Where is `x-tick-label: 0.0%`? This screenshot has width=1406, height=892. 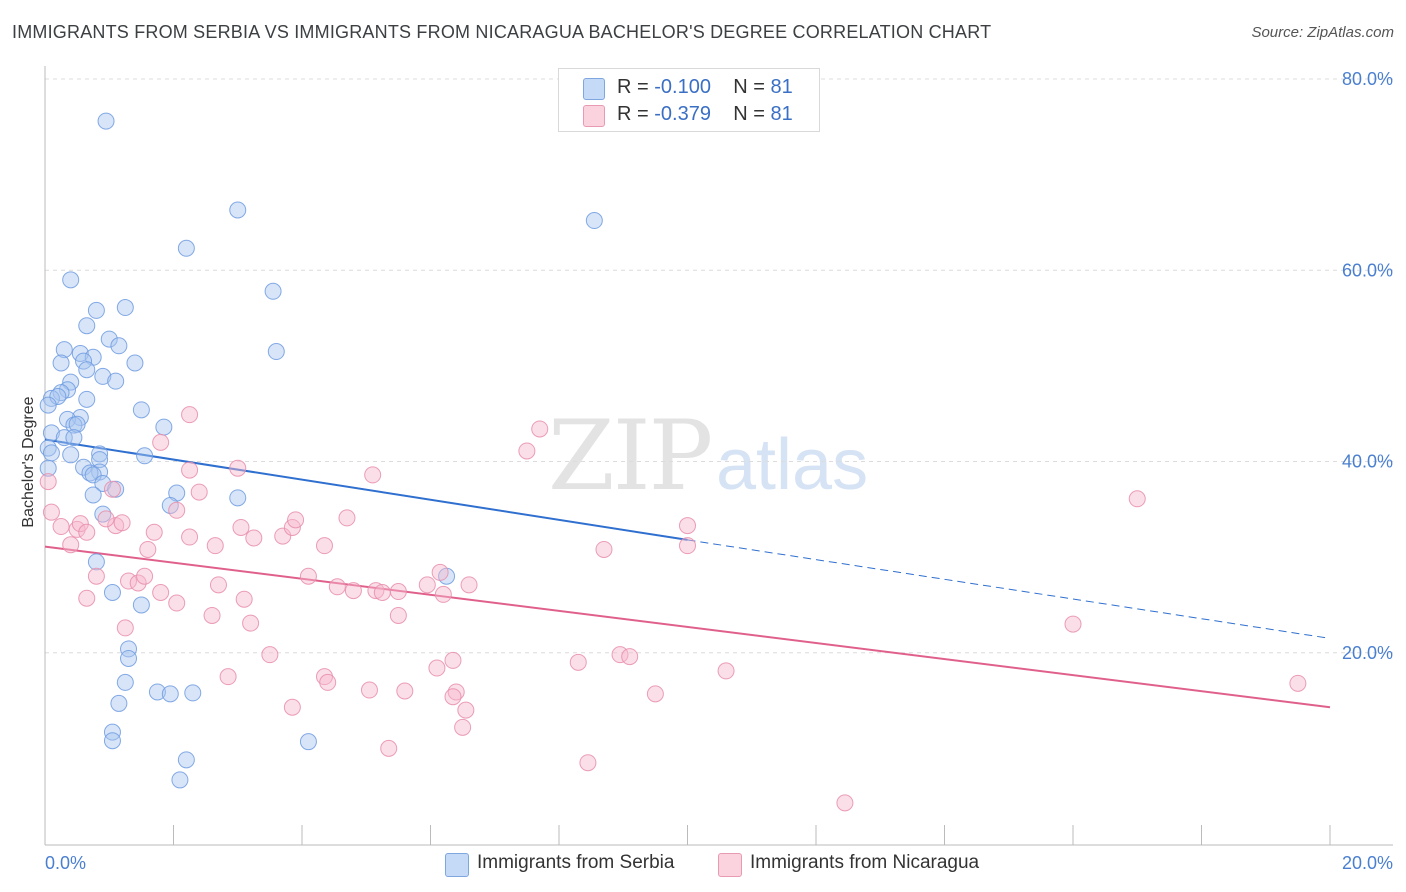
x-tick-label: 0.0% is located at coordinates (65, 863).